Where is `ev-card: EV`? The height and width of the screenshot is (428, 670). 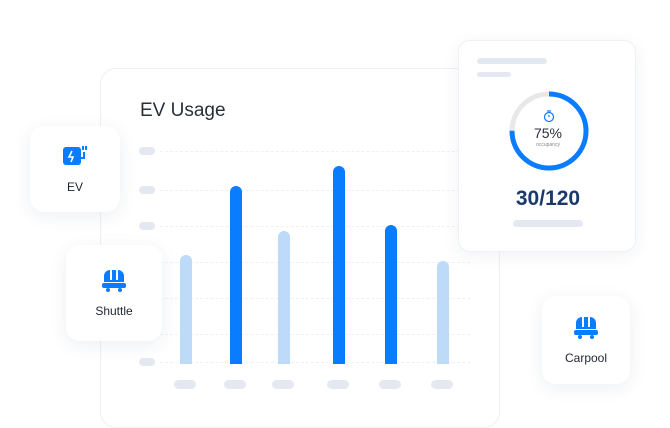 ev-card: EV is located at coordinates (75, 169).